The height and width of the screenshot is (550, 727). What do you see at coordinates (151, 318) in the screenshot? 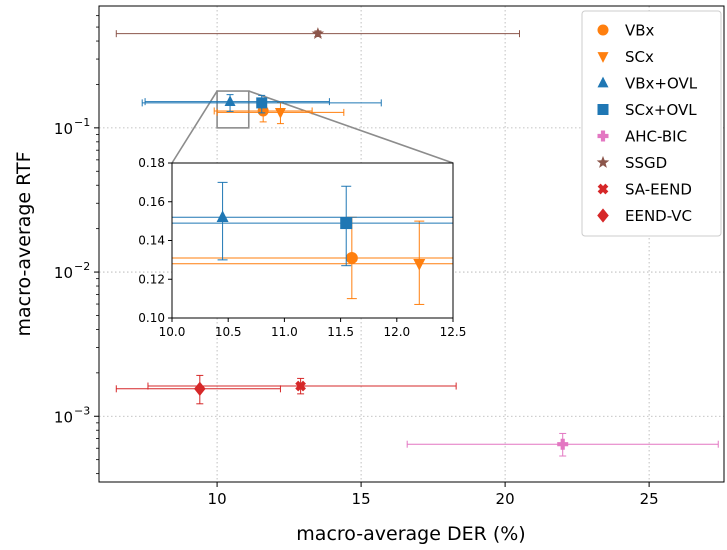
I see `inset-y-tick-label: 0.10` at bounding box center [151, 318].